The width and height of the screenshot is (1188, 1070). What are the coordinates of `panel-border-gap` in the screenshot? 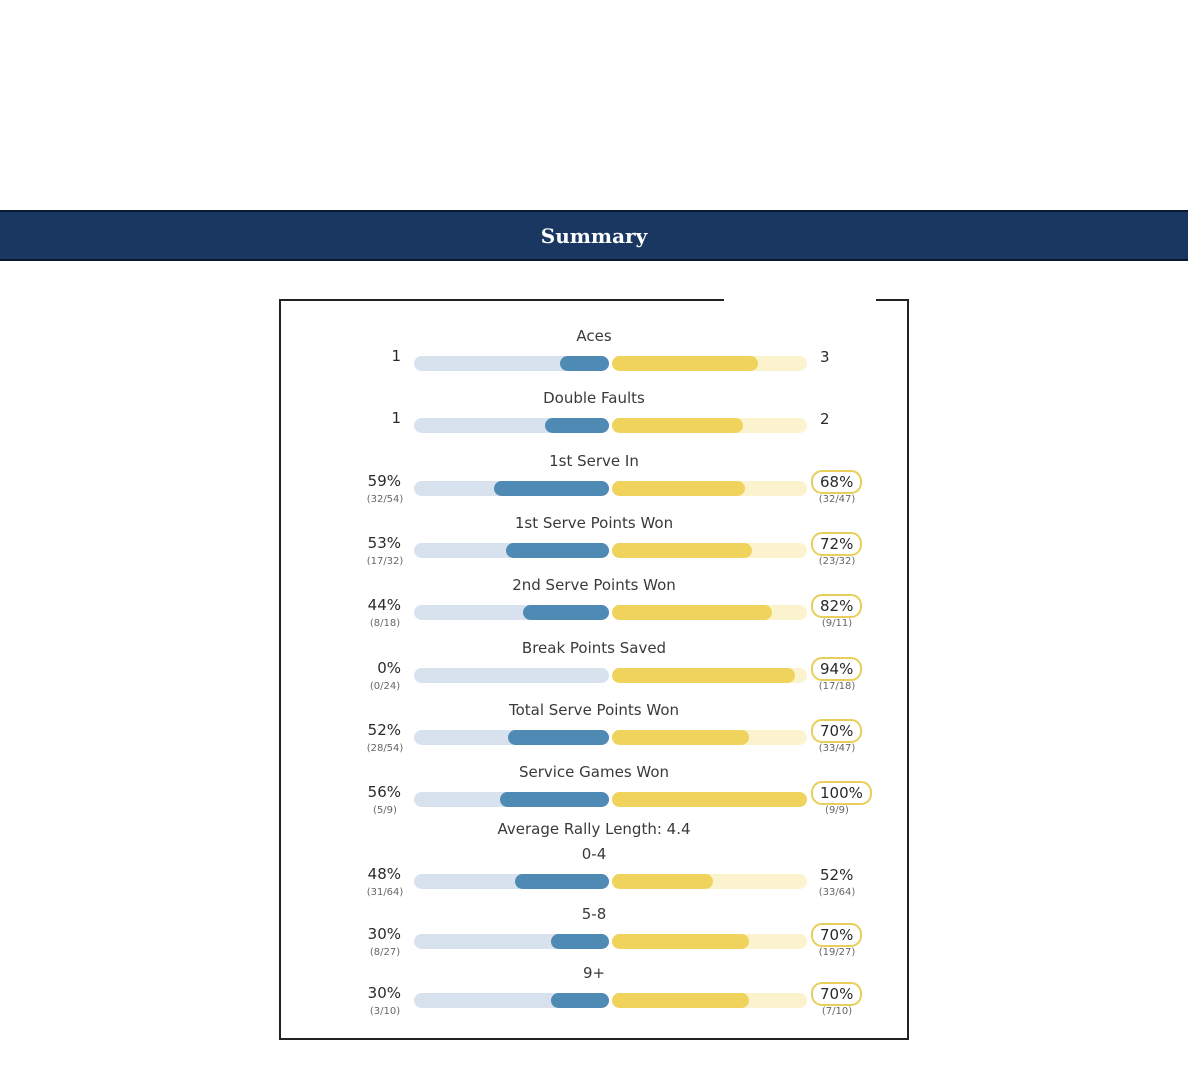 It's located at (800, 301).